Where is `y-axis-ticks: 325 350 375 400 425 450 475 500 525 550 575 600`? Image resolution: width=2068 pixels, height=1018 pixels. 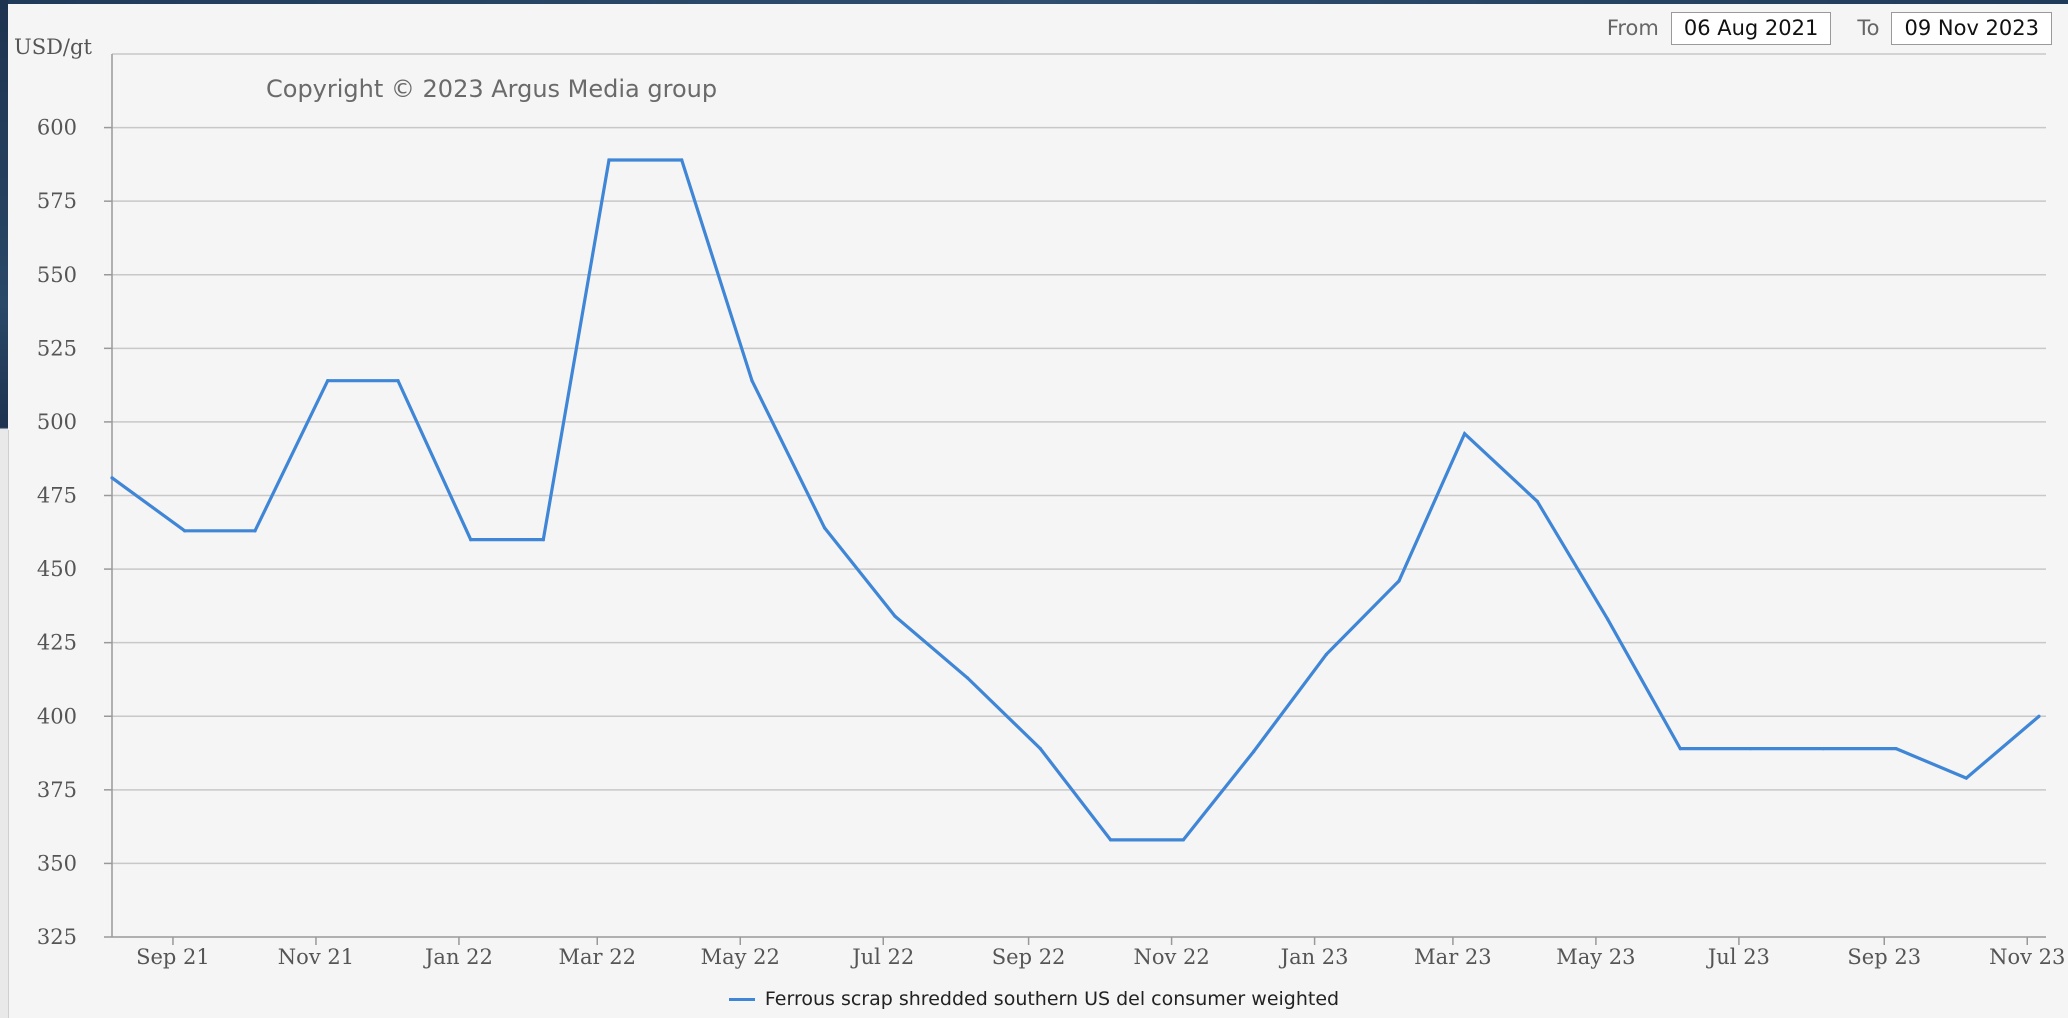
y-axis-ticks: 325 350 375 400 425 450 475 500 525 550 575 600 is located at coordinates (74, 532).